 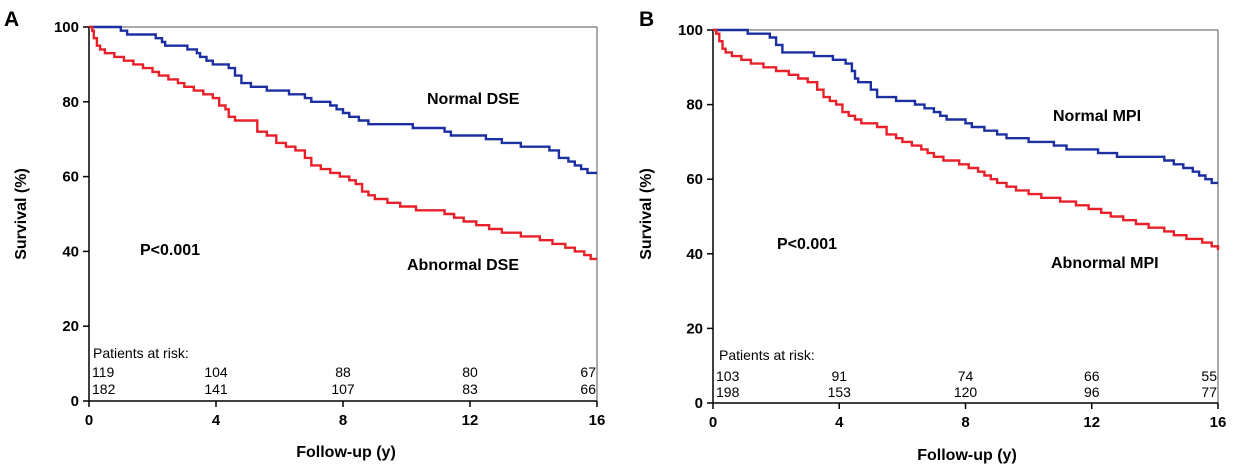 I want to click on curve-label-abnormal: Abnormal MPI, so click(x=1105, y=263).